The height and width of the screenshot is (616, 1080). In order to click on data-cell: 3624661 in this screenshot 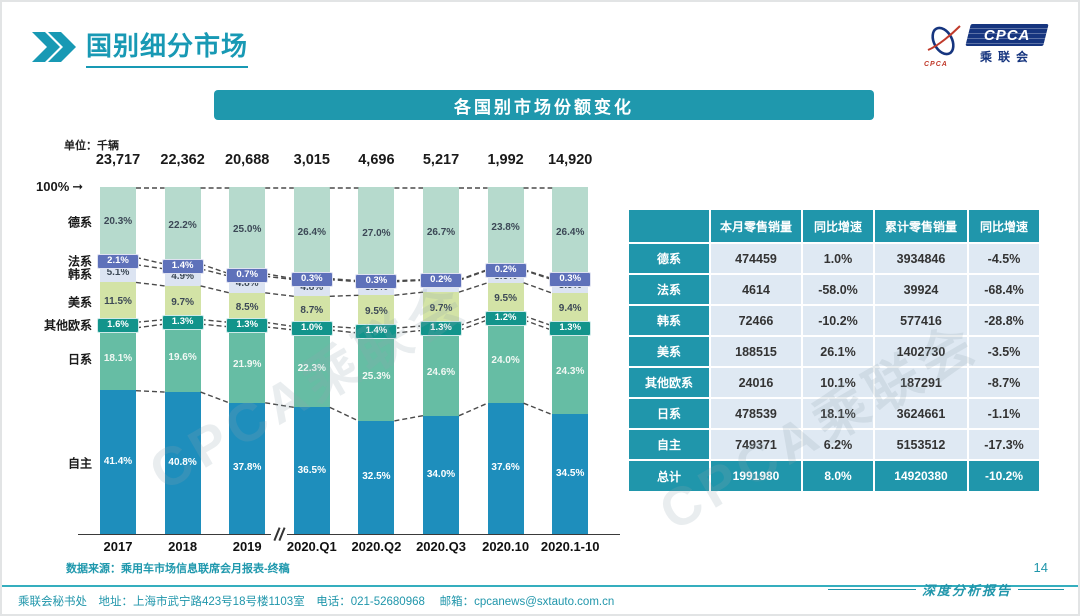, I will do `click(921, 413)`.